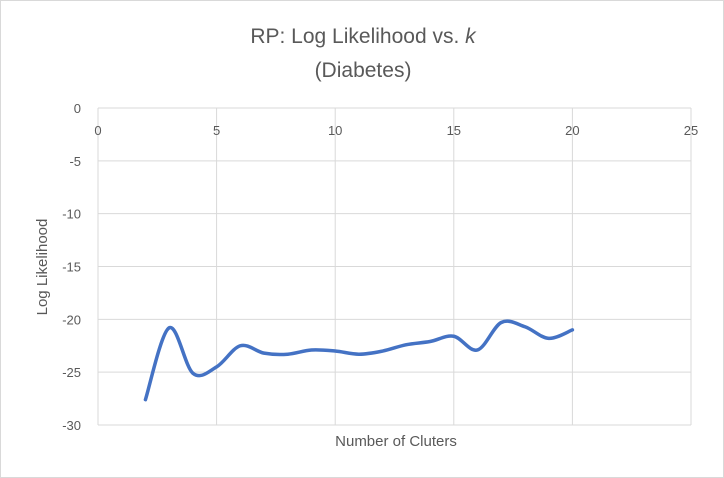 This screenshot has height=478, width=724. Describe the element at coordinates (471, 36) in the screenshot. I see `chart-title-variable: k` at that location.